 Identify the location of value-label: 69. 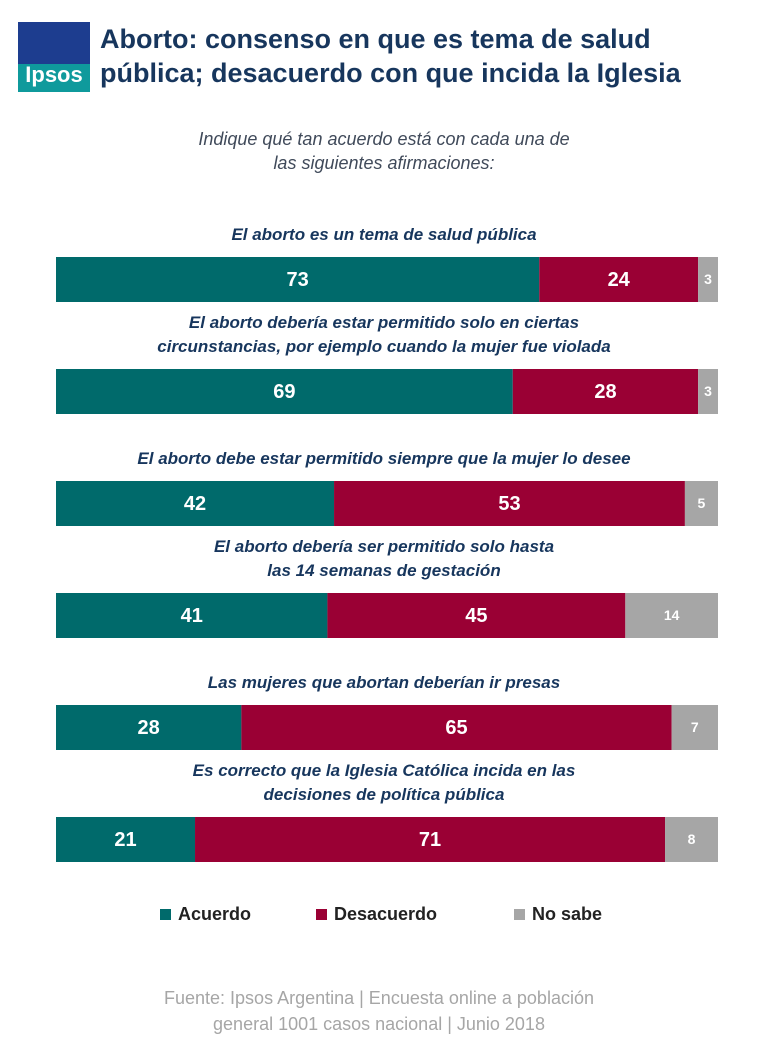
(284, 392).